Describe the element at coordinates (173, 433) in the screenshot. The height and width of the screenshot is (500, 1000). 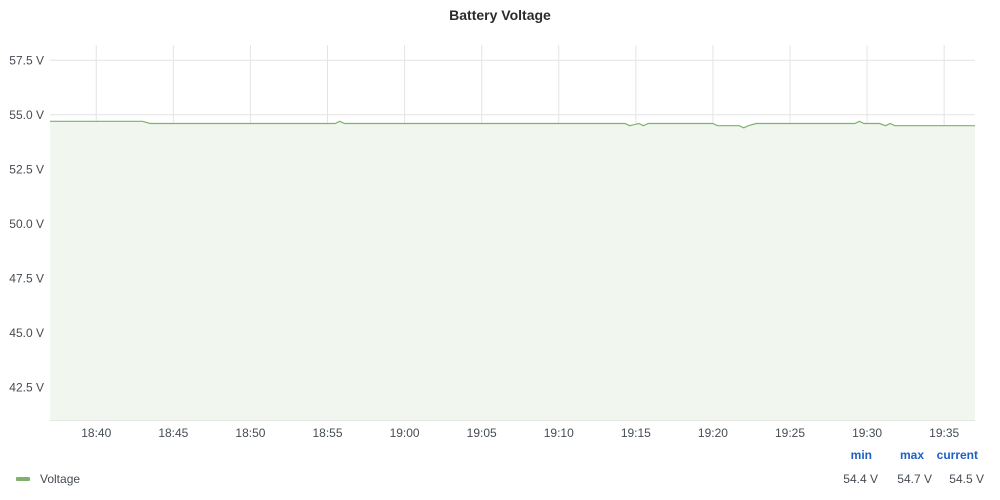
I see `x-tick-label: 18:45` at that location.